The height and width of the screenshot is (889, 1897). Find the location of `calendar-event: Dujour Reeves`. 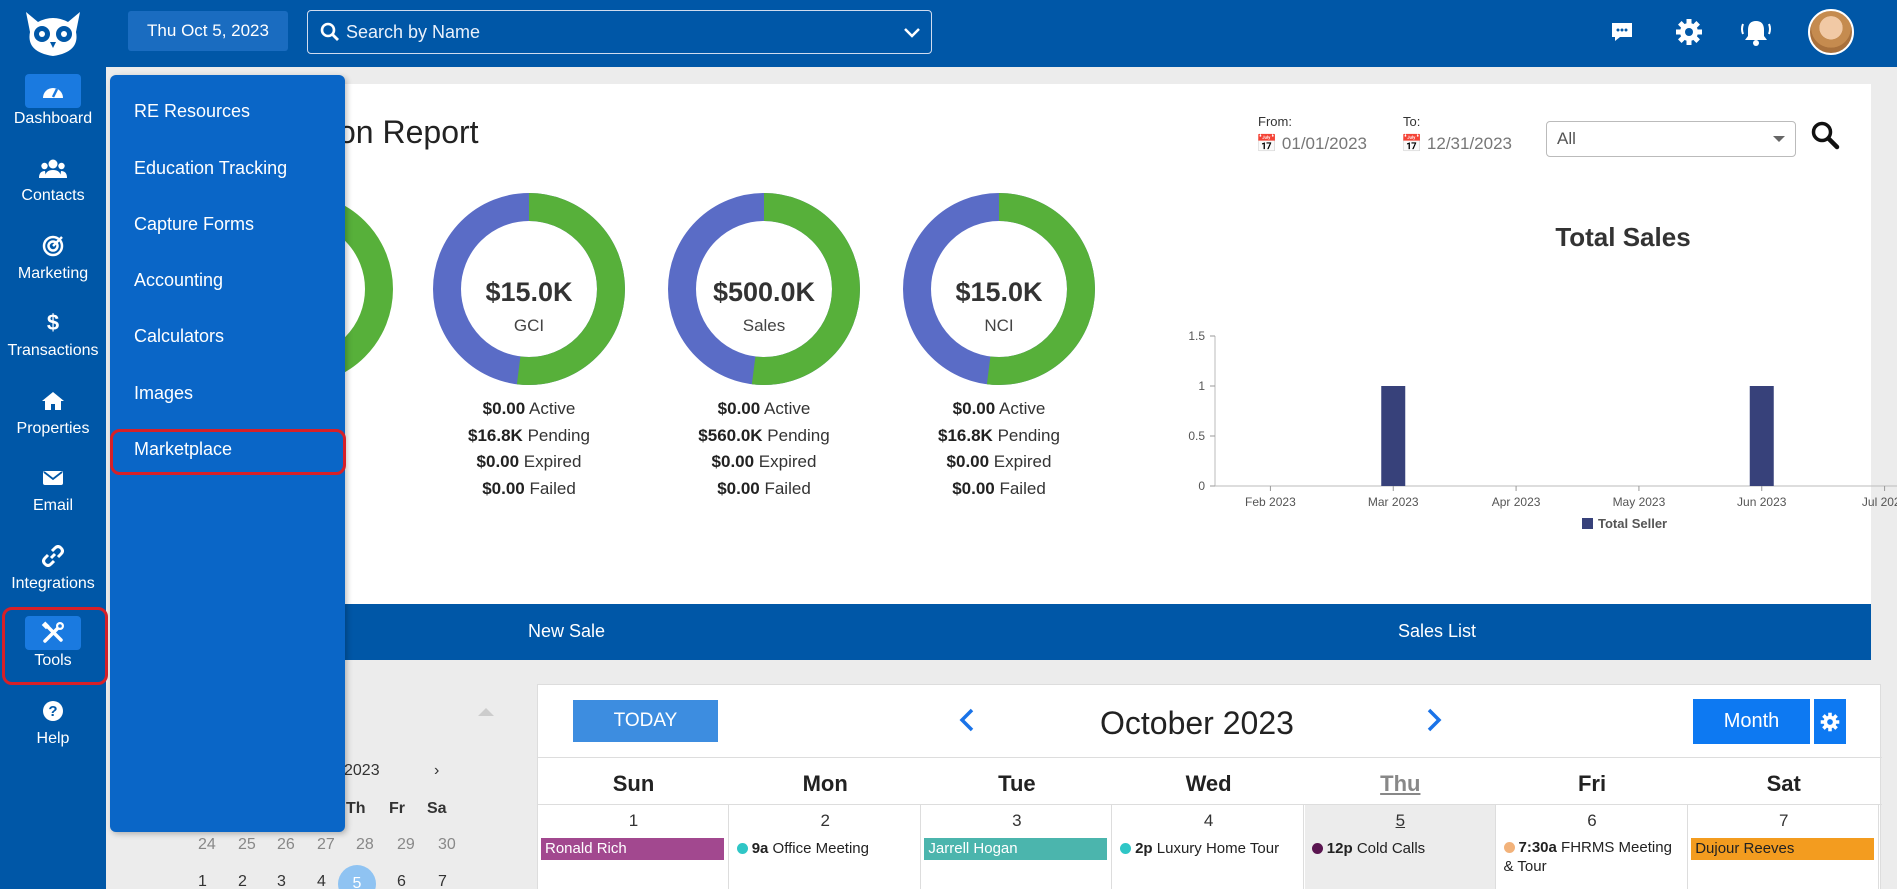

calendar-event: Dujour Reeves is located at coordinates (1783, 849).